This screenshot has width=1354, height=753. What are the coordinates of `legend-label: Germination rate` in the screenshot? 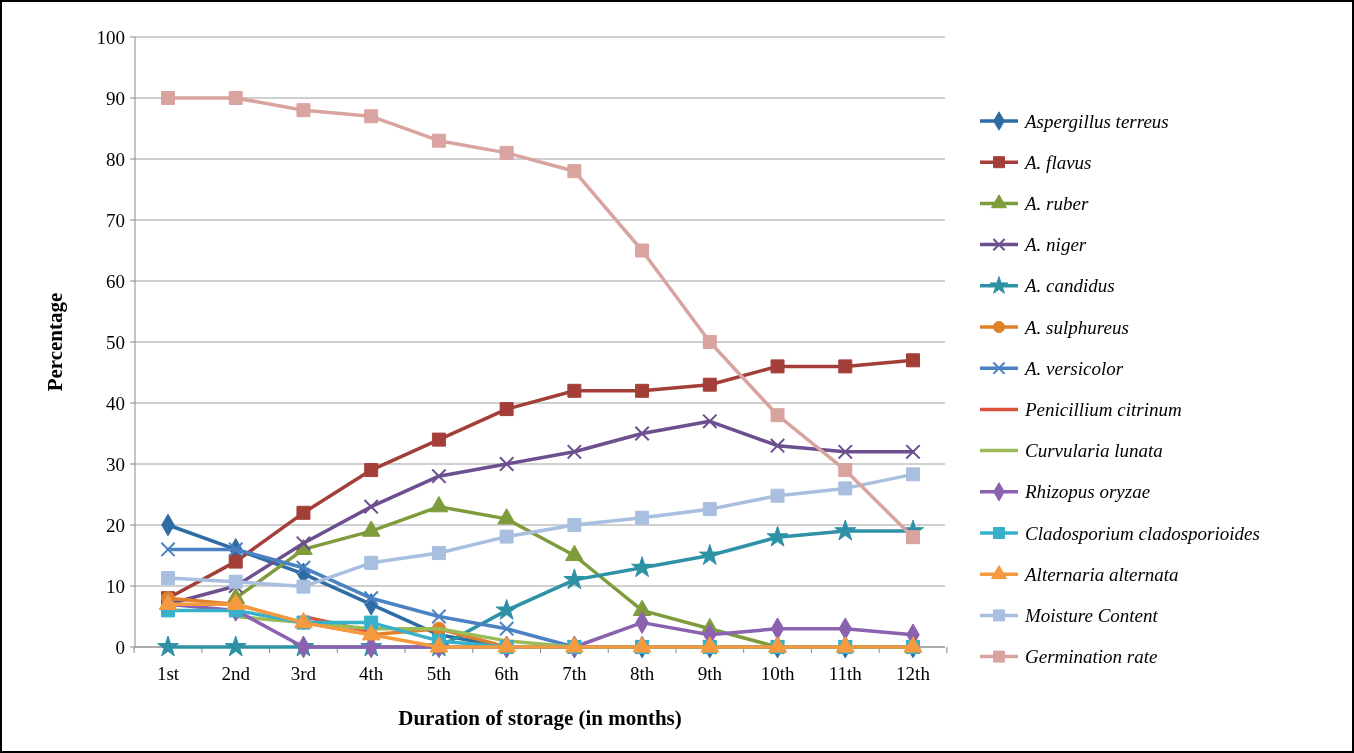 It's located at (1091, 657).